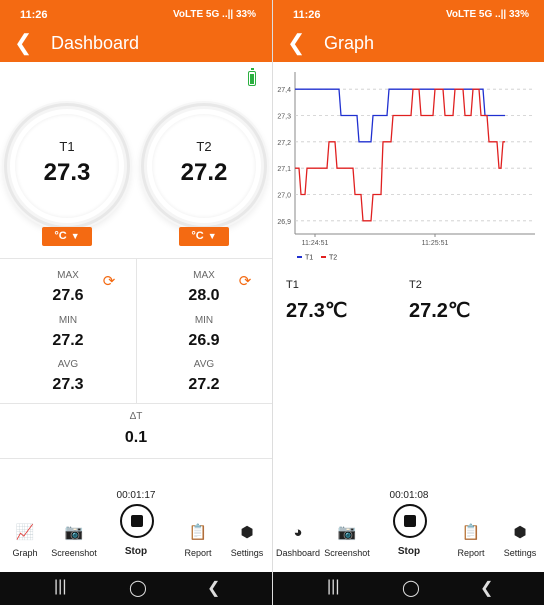 Image resolution: width=544 pixels, height=605 pixels. What do you see at coordinates (300, 544) in the screenshot?
I see `tab-dashboard: ◕ Dashboard` at bounding box center [300, 544].